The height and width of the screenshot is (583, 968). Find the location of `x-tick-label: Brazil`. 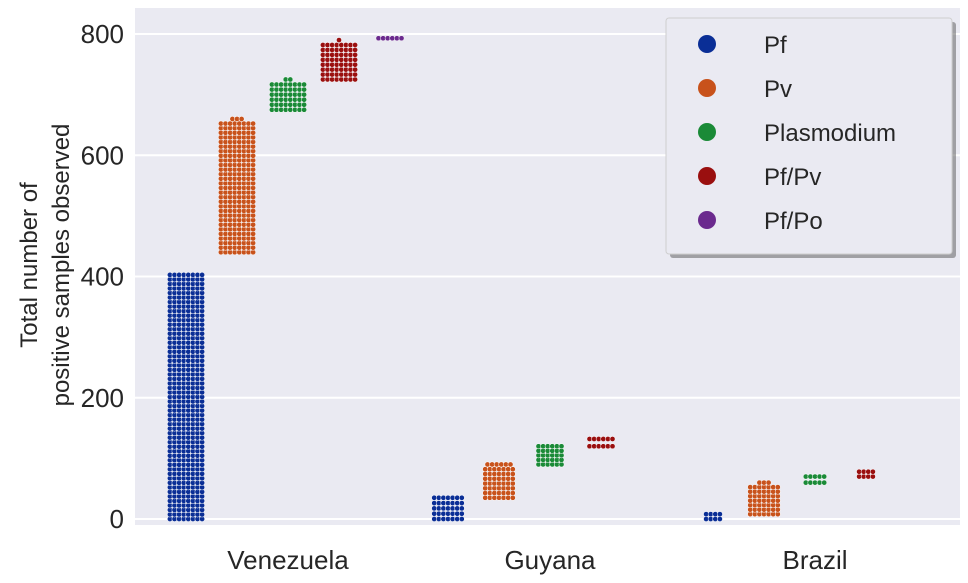

x-tick-label: Brazil is located at coordinates (814, 560).